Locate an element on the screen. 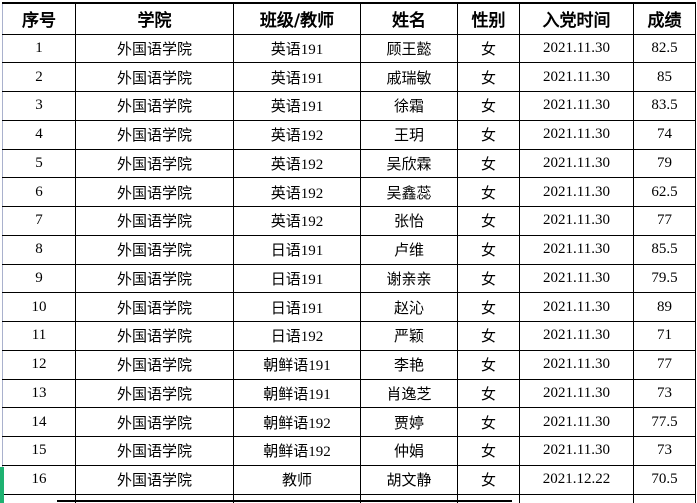 The image size is (697, 503). table-cell: 2021.12.22 is located at coordinates (576, 479).